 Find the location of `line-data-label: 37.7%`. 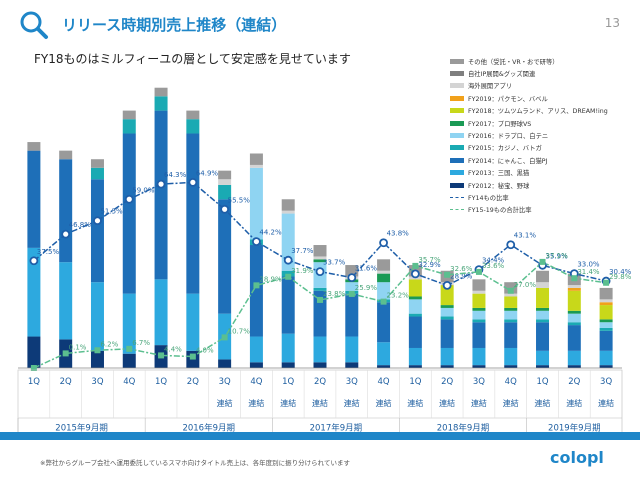

line-data-label: 37.7% is located at coordinates (302, 251).